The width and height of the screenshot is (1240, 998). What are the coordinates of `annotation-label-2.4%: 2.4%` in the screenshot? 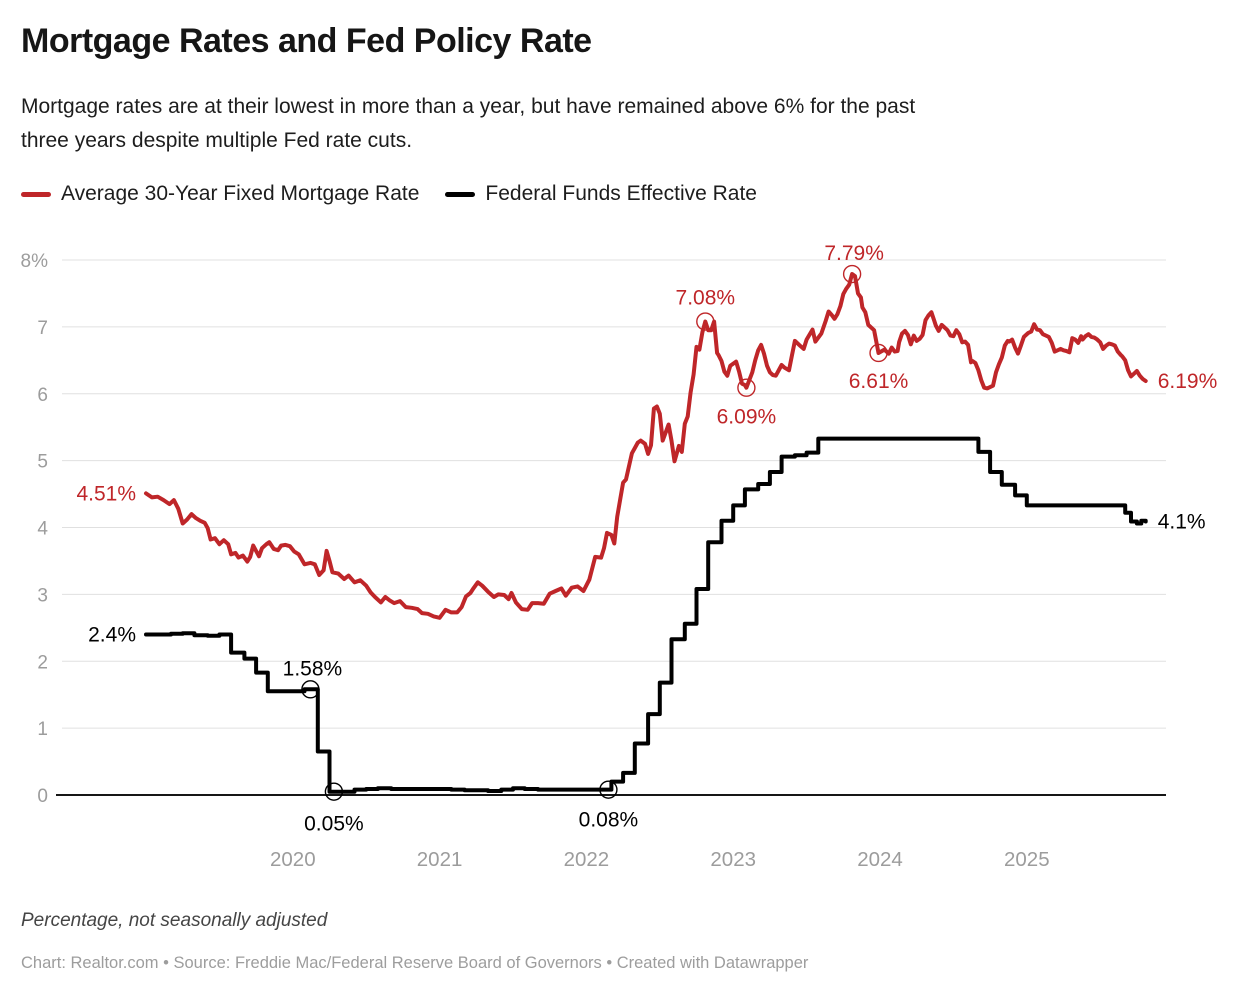 It's located at (112, 635).